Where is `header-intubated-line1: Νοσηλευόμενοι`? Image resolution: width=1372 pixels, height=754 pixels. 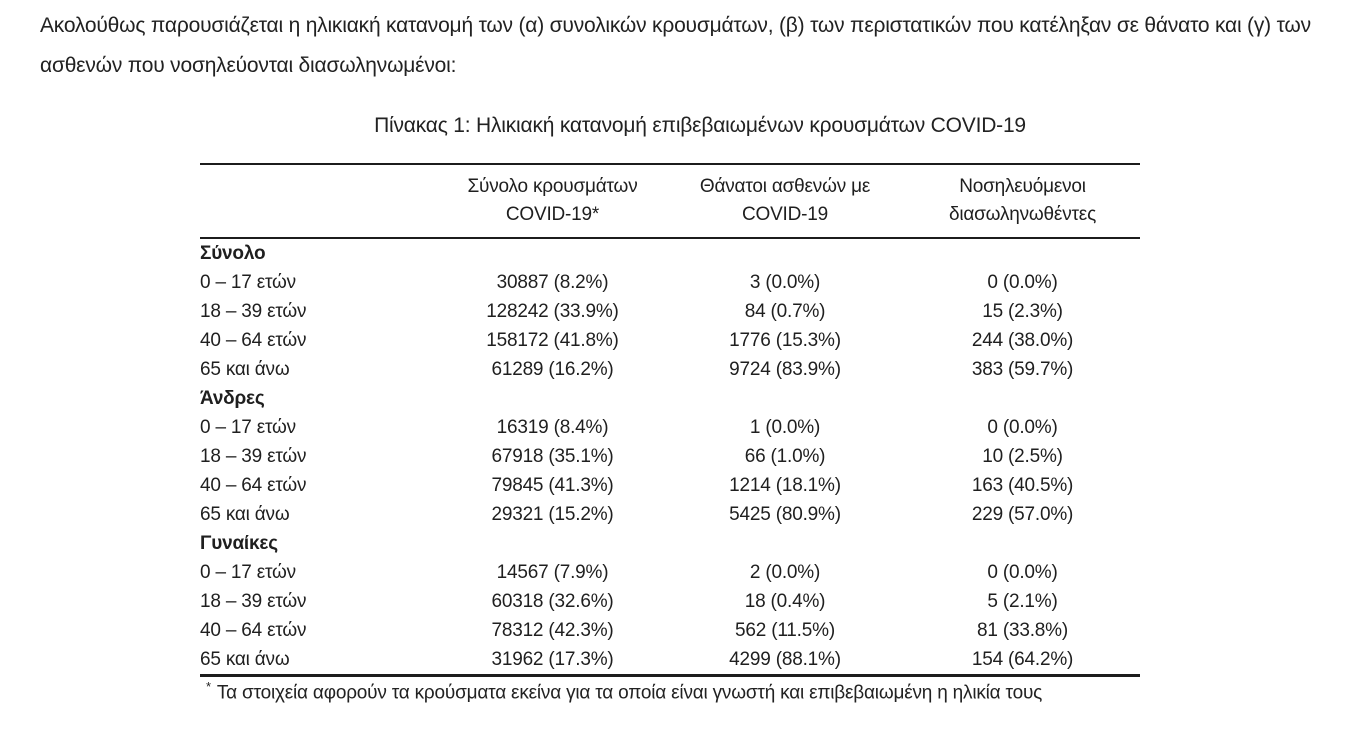 header-intubated-line1: Νοσηλευόμενοι is located at coordinates (1022, 186).